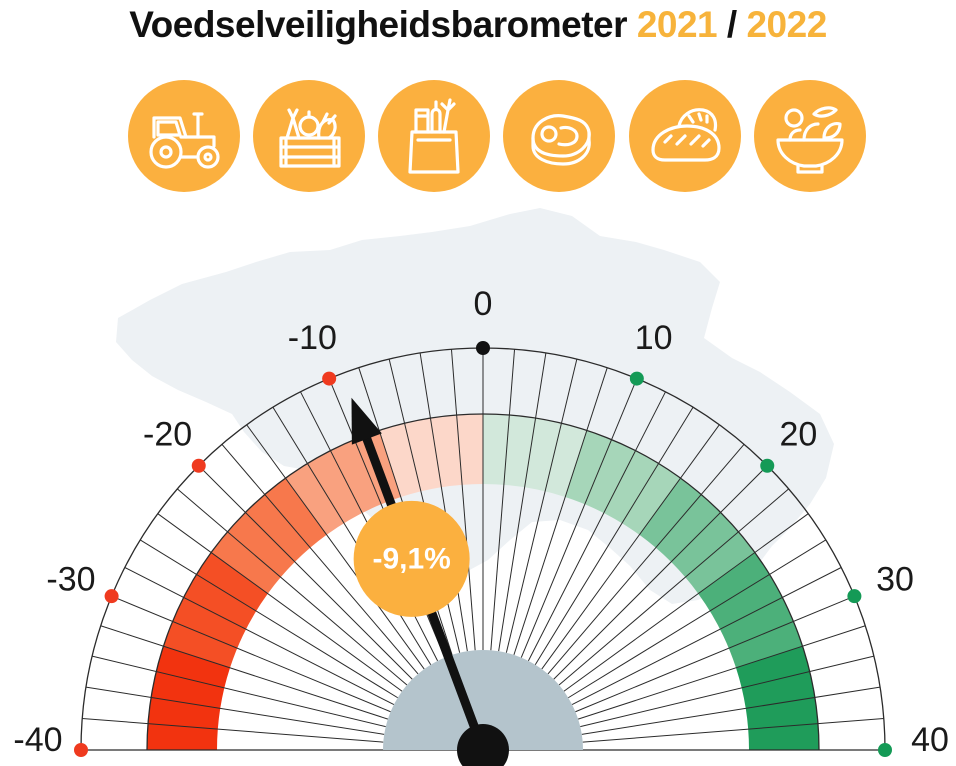  Describe the element at coordinates (895, 579) in the screenshot. I see `gauge-tick-label: 30` at that location.